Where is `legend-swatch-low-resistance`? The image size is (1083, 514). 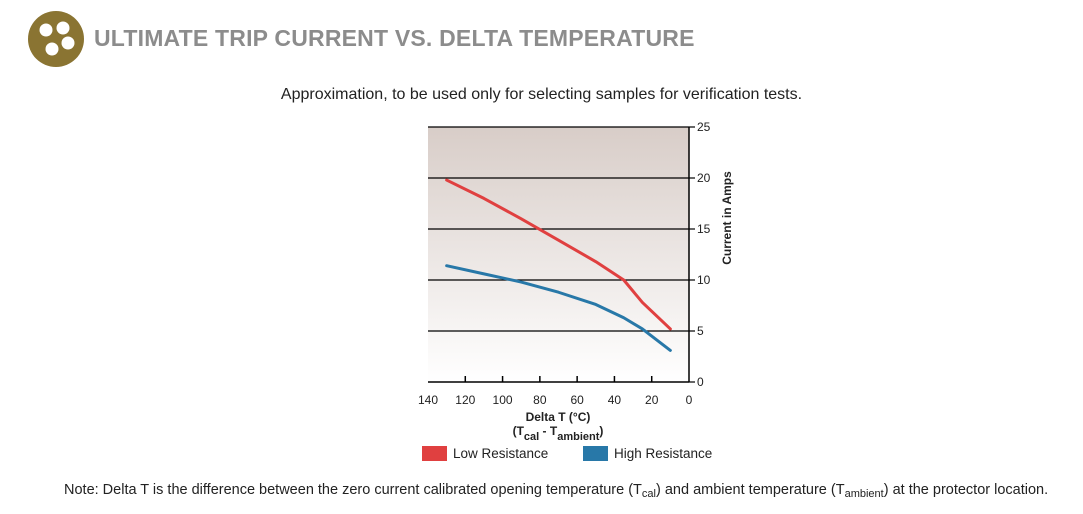 legend-swatch-low-resistance is located at coordinates (434, 453).